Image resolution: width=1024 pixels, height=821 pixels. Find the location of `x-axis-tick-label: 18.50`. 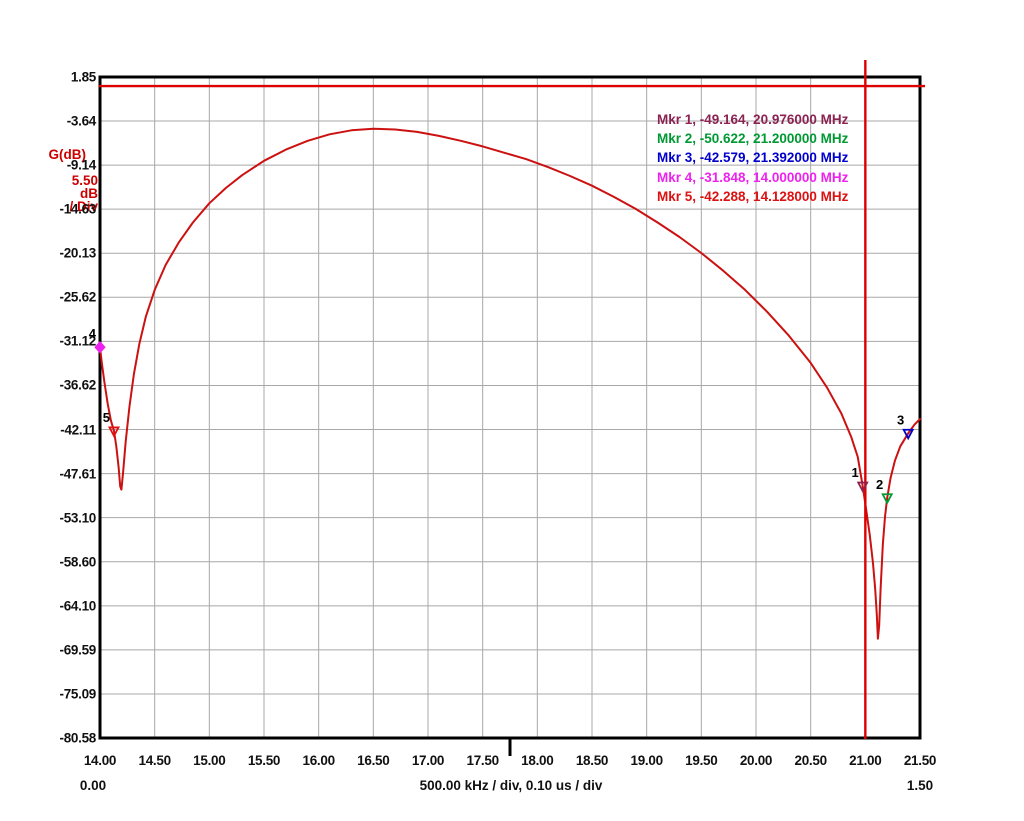

x-axis-tick-label: 18.50 is located at coordinates (592, 760).